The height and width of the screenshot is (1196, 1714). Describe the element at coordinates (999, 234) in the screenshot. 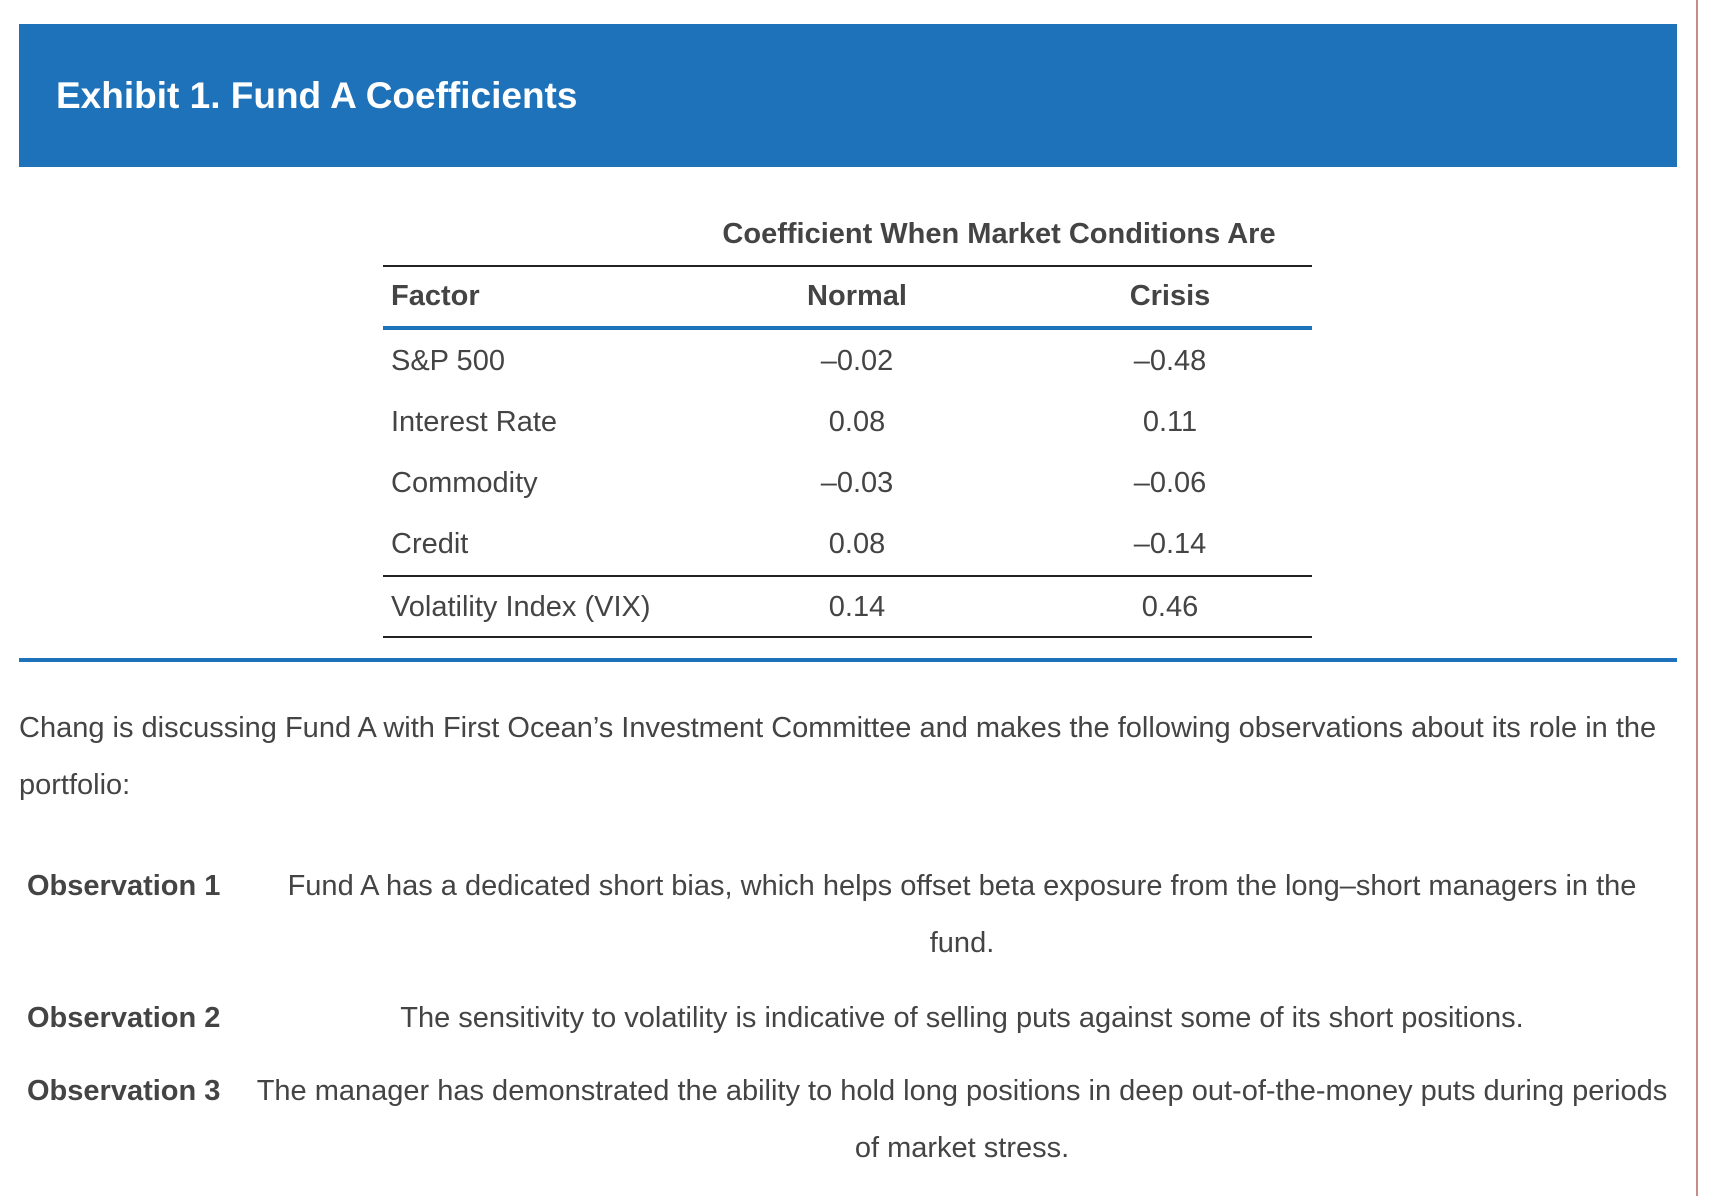

I see `group-header: Coefficient When Market Conditions Are` at that location.